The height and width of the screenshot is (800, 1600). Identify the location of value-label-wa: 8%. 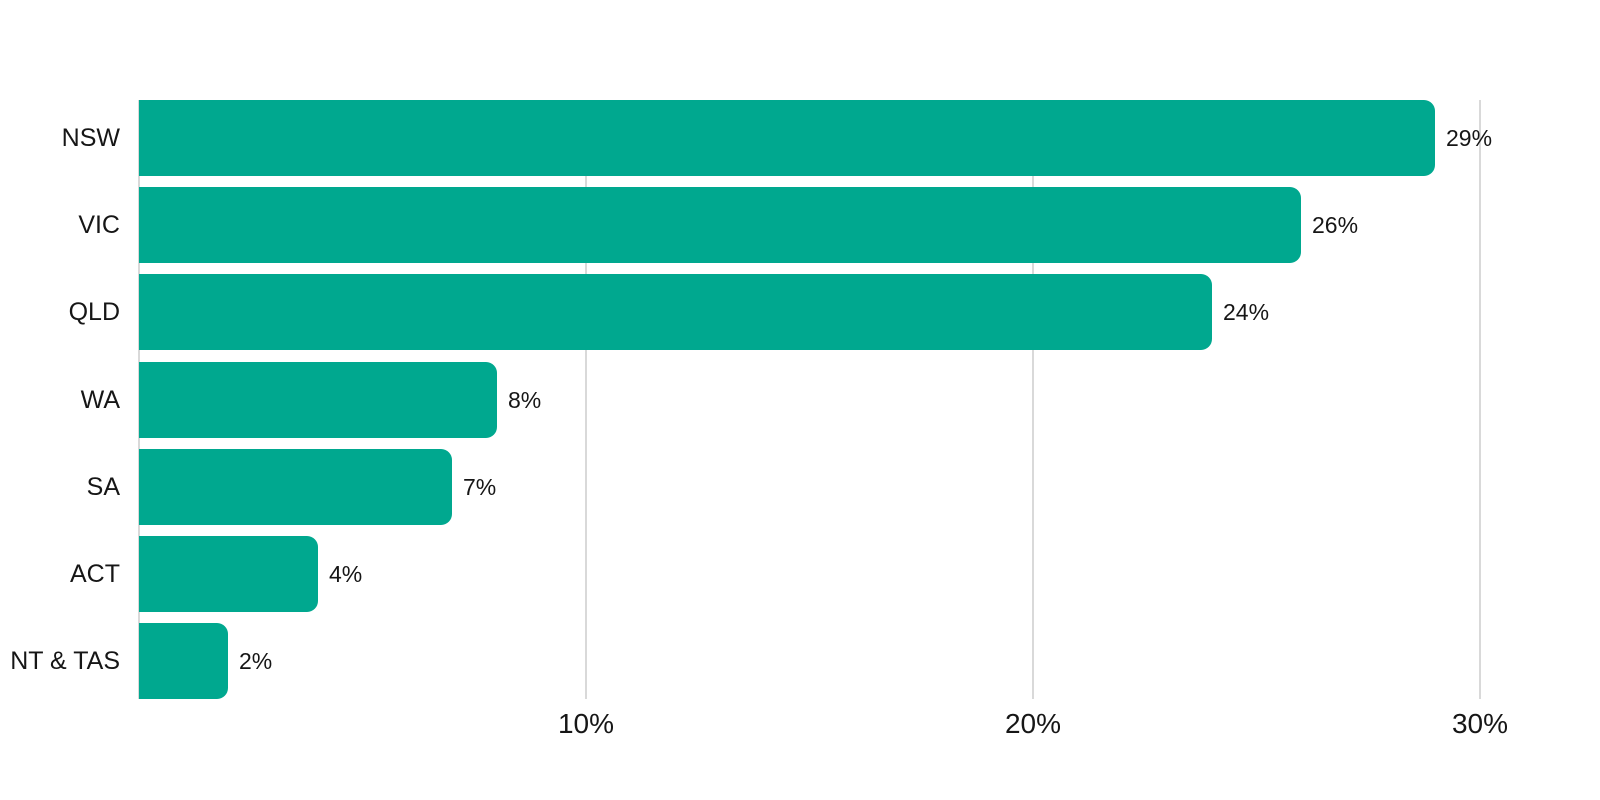
(525, 399).